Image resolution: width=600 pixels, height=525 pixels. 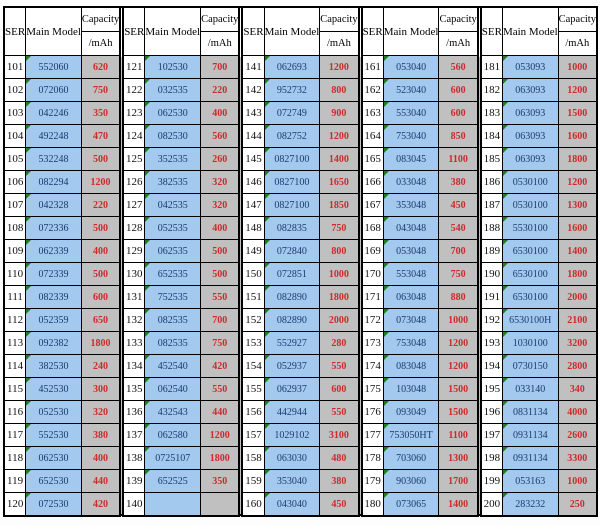 I want to click on column-spacer, so click(x=360, y=261).